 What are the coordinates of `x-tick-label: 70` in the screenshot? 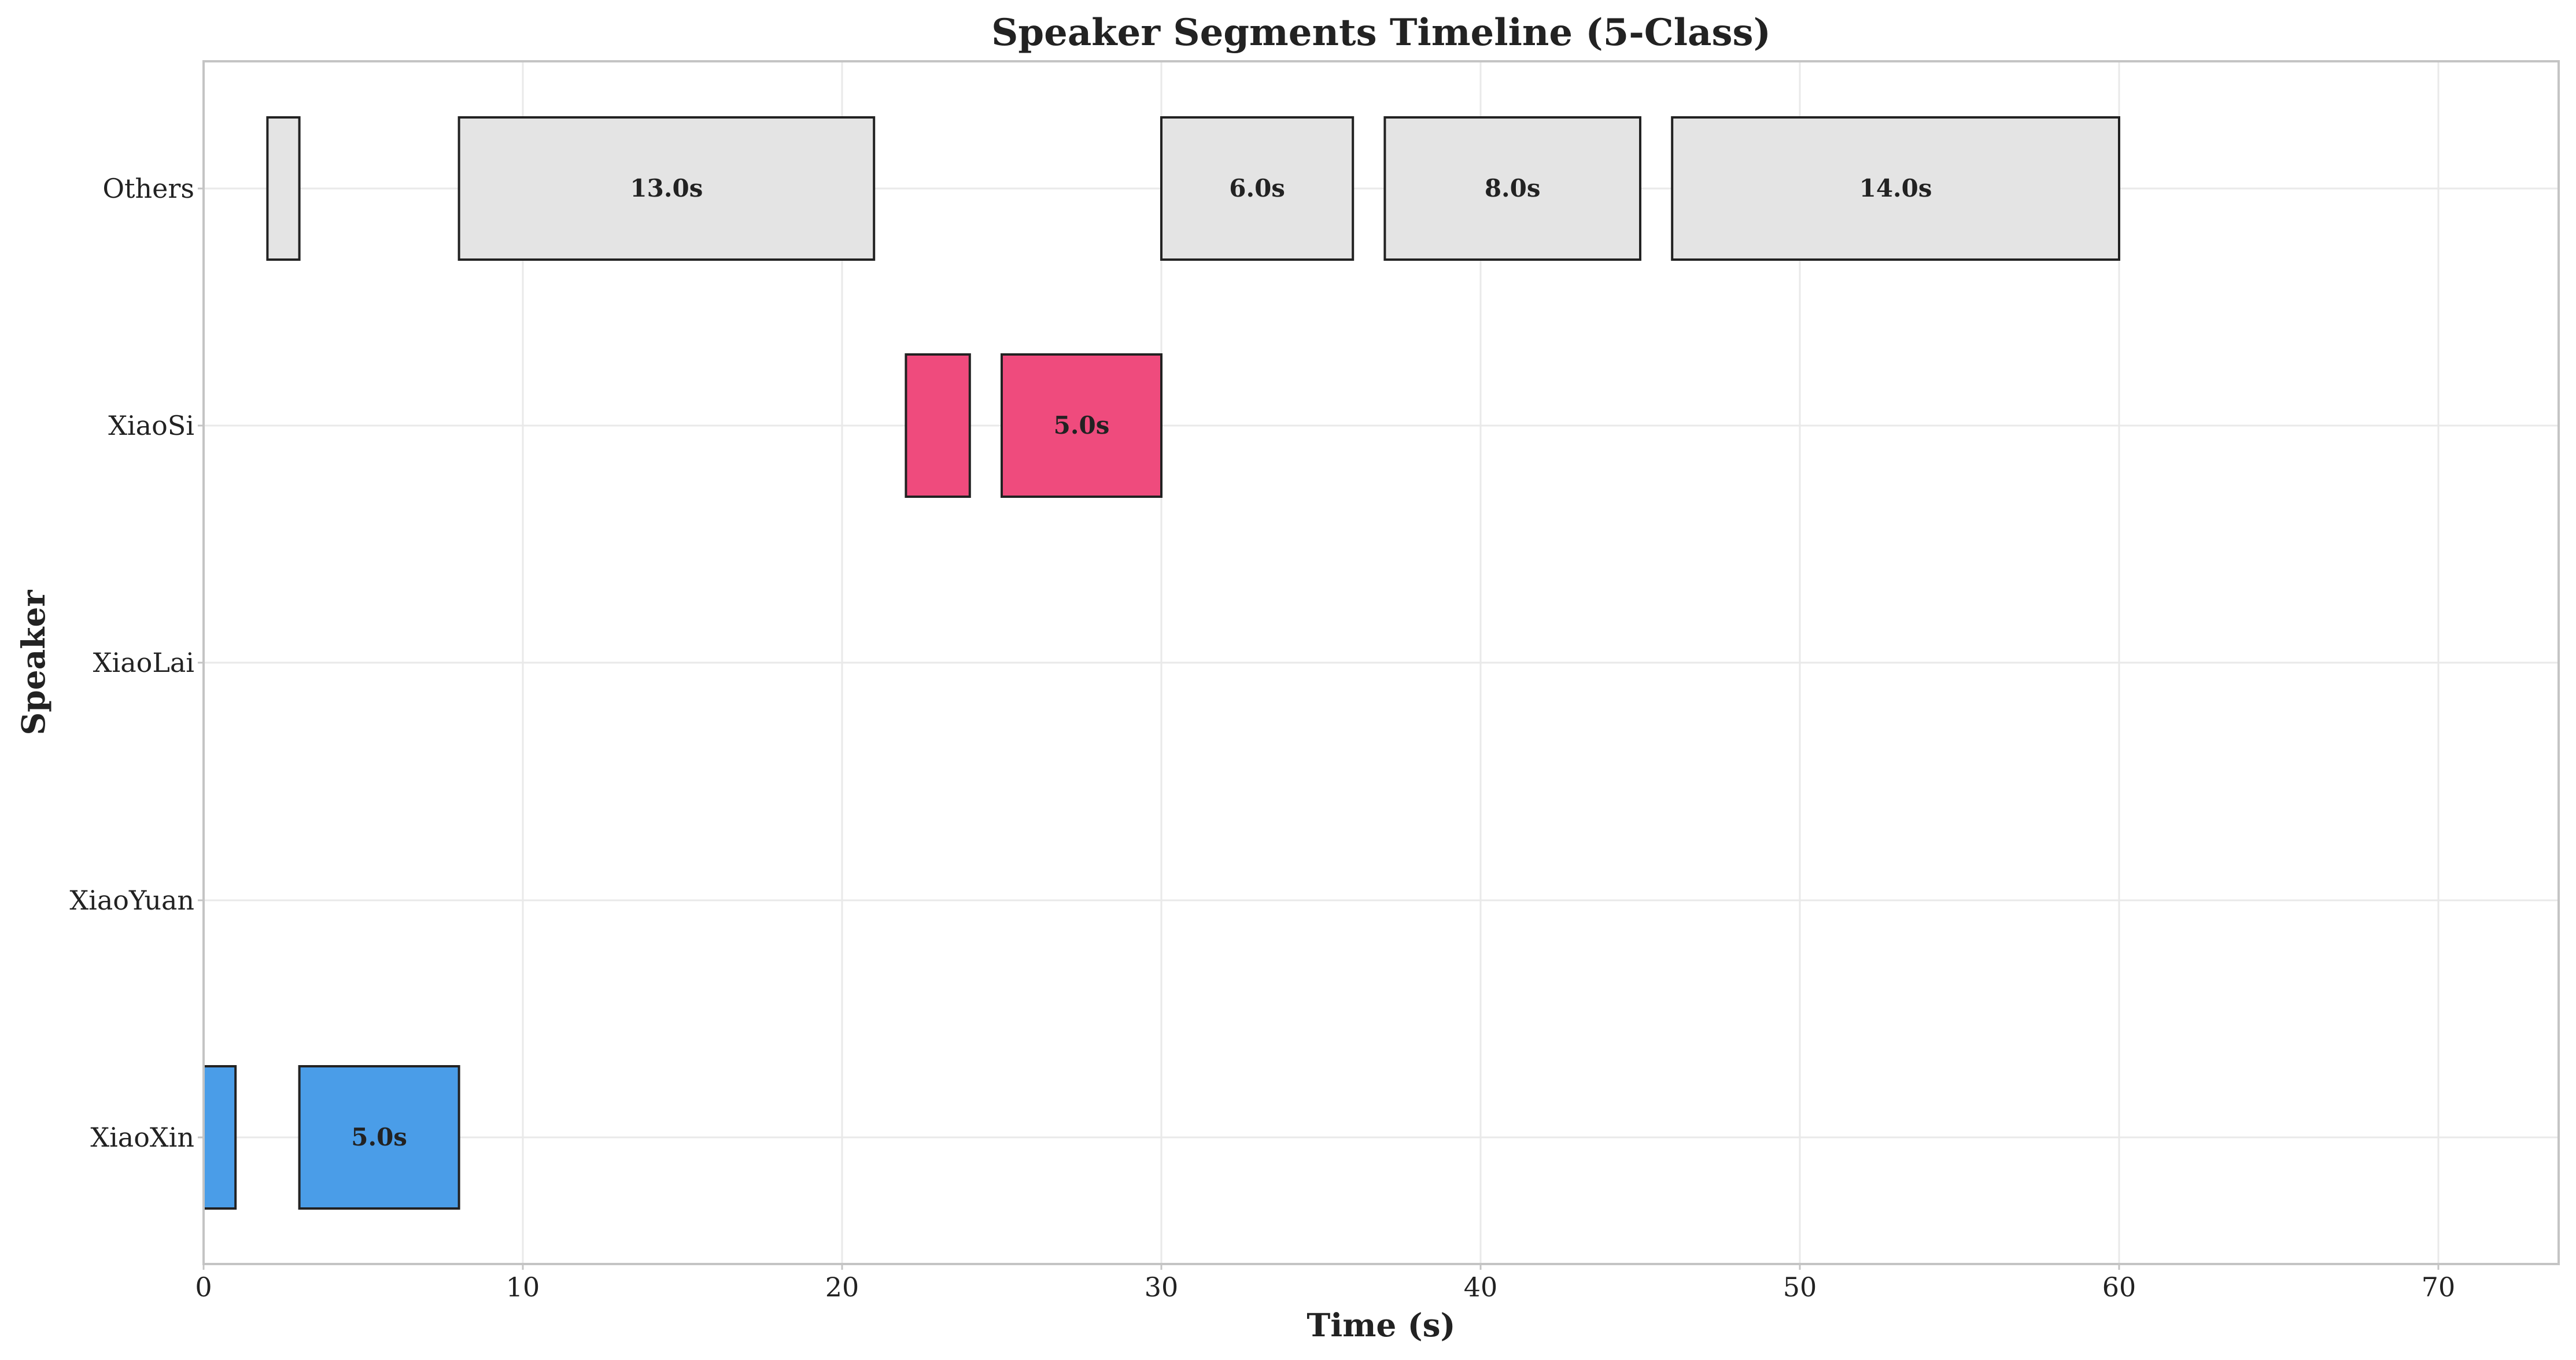 It's located at (2439, 1287).